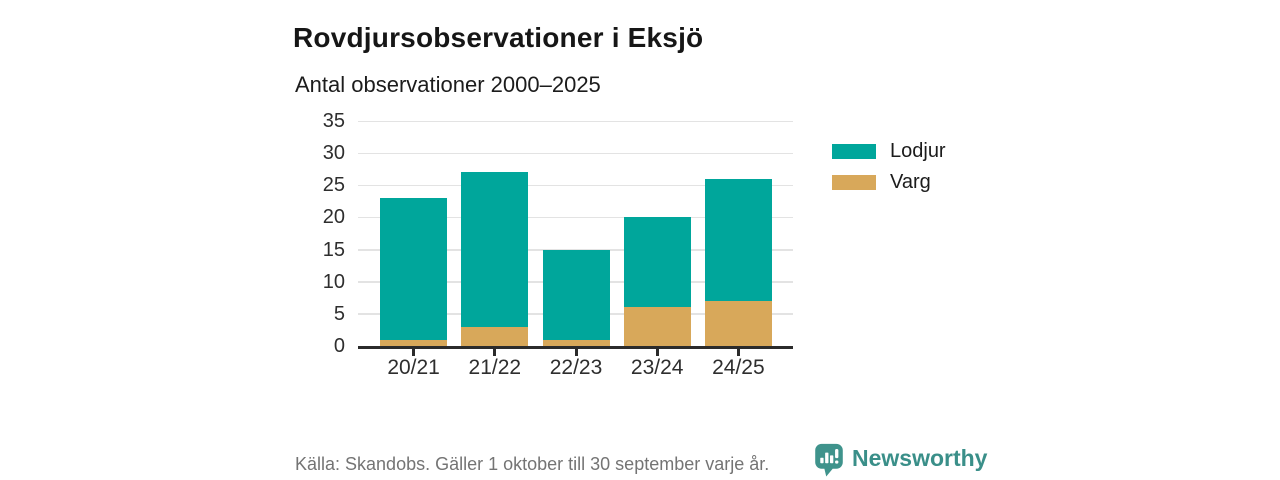  What do you see at coordinates (339, 346) in the screenshot?
I see `y-tick-label-0: 0` at bounding box center [339, 346].